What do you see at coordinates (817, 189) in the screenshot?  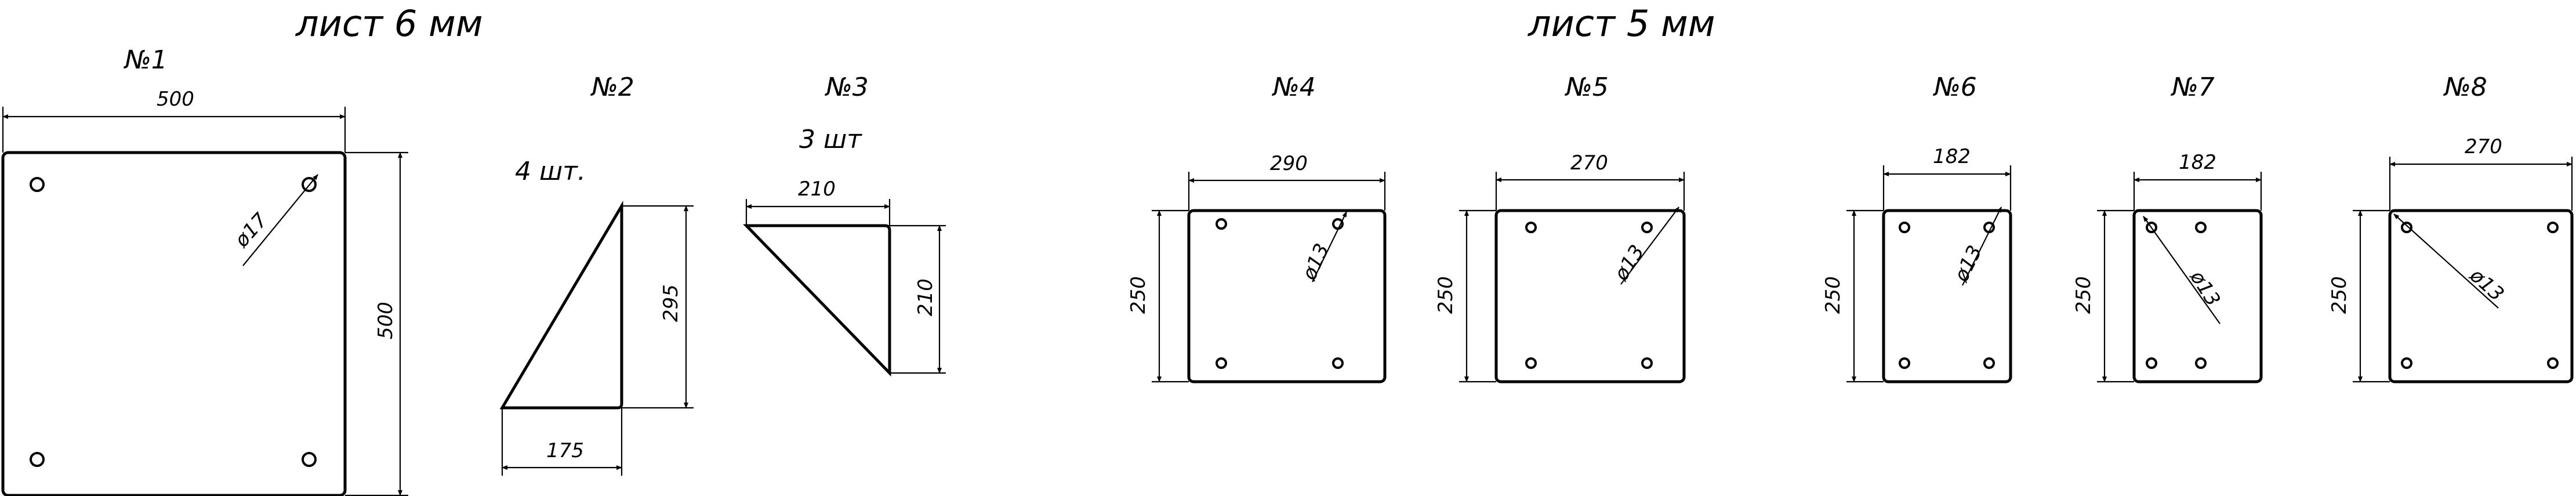 I see `width-dimension: 210` at bounding box center [817, 189].